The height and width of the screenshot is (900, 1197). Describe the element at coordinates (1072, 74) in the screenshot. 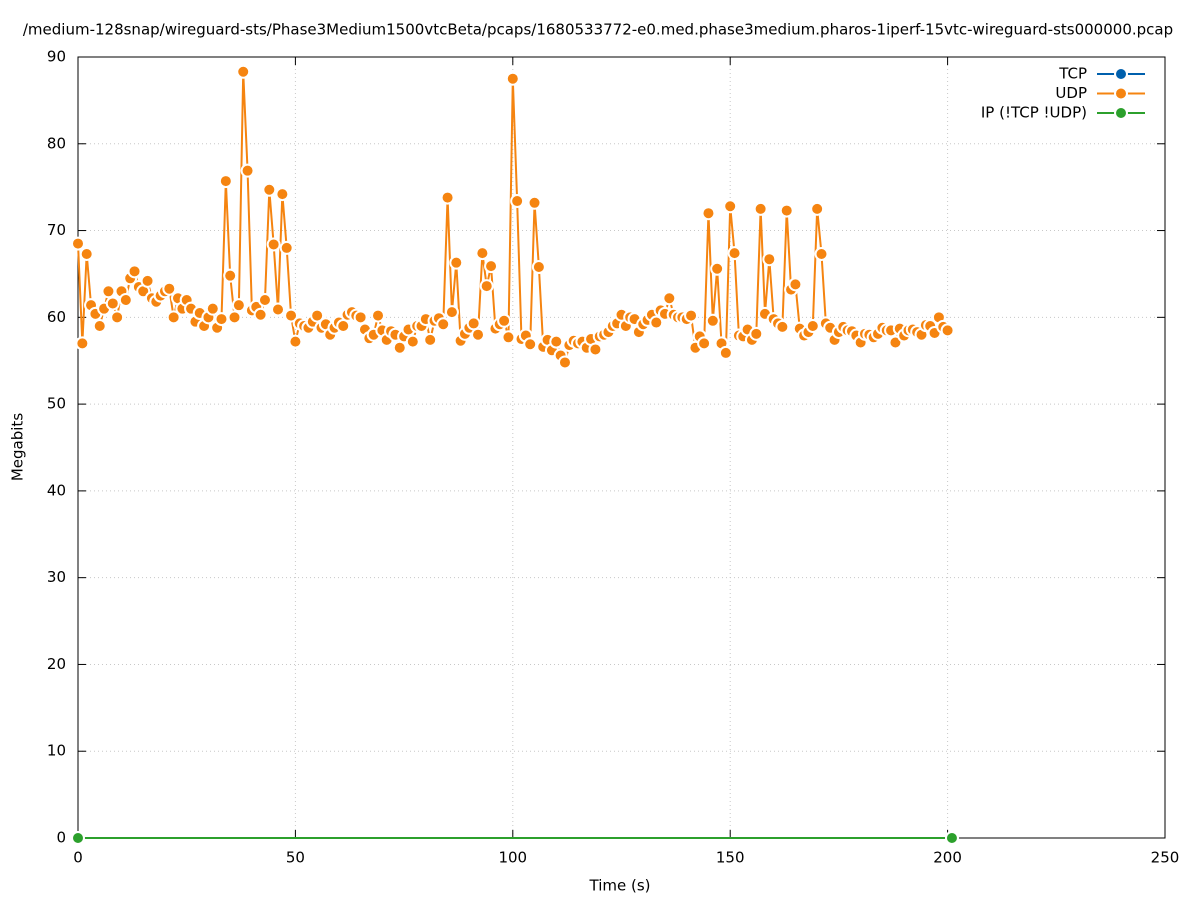

I see `legend-label: TCP` at that location.